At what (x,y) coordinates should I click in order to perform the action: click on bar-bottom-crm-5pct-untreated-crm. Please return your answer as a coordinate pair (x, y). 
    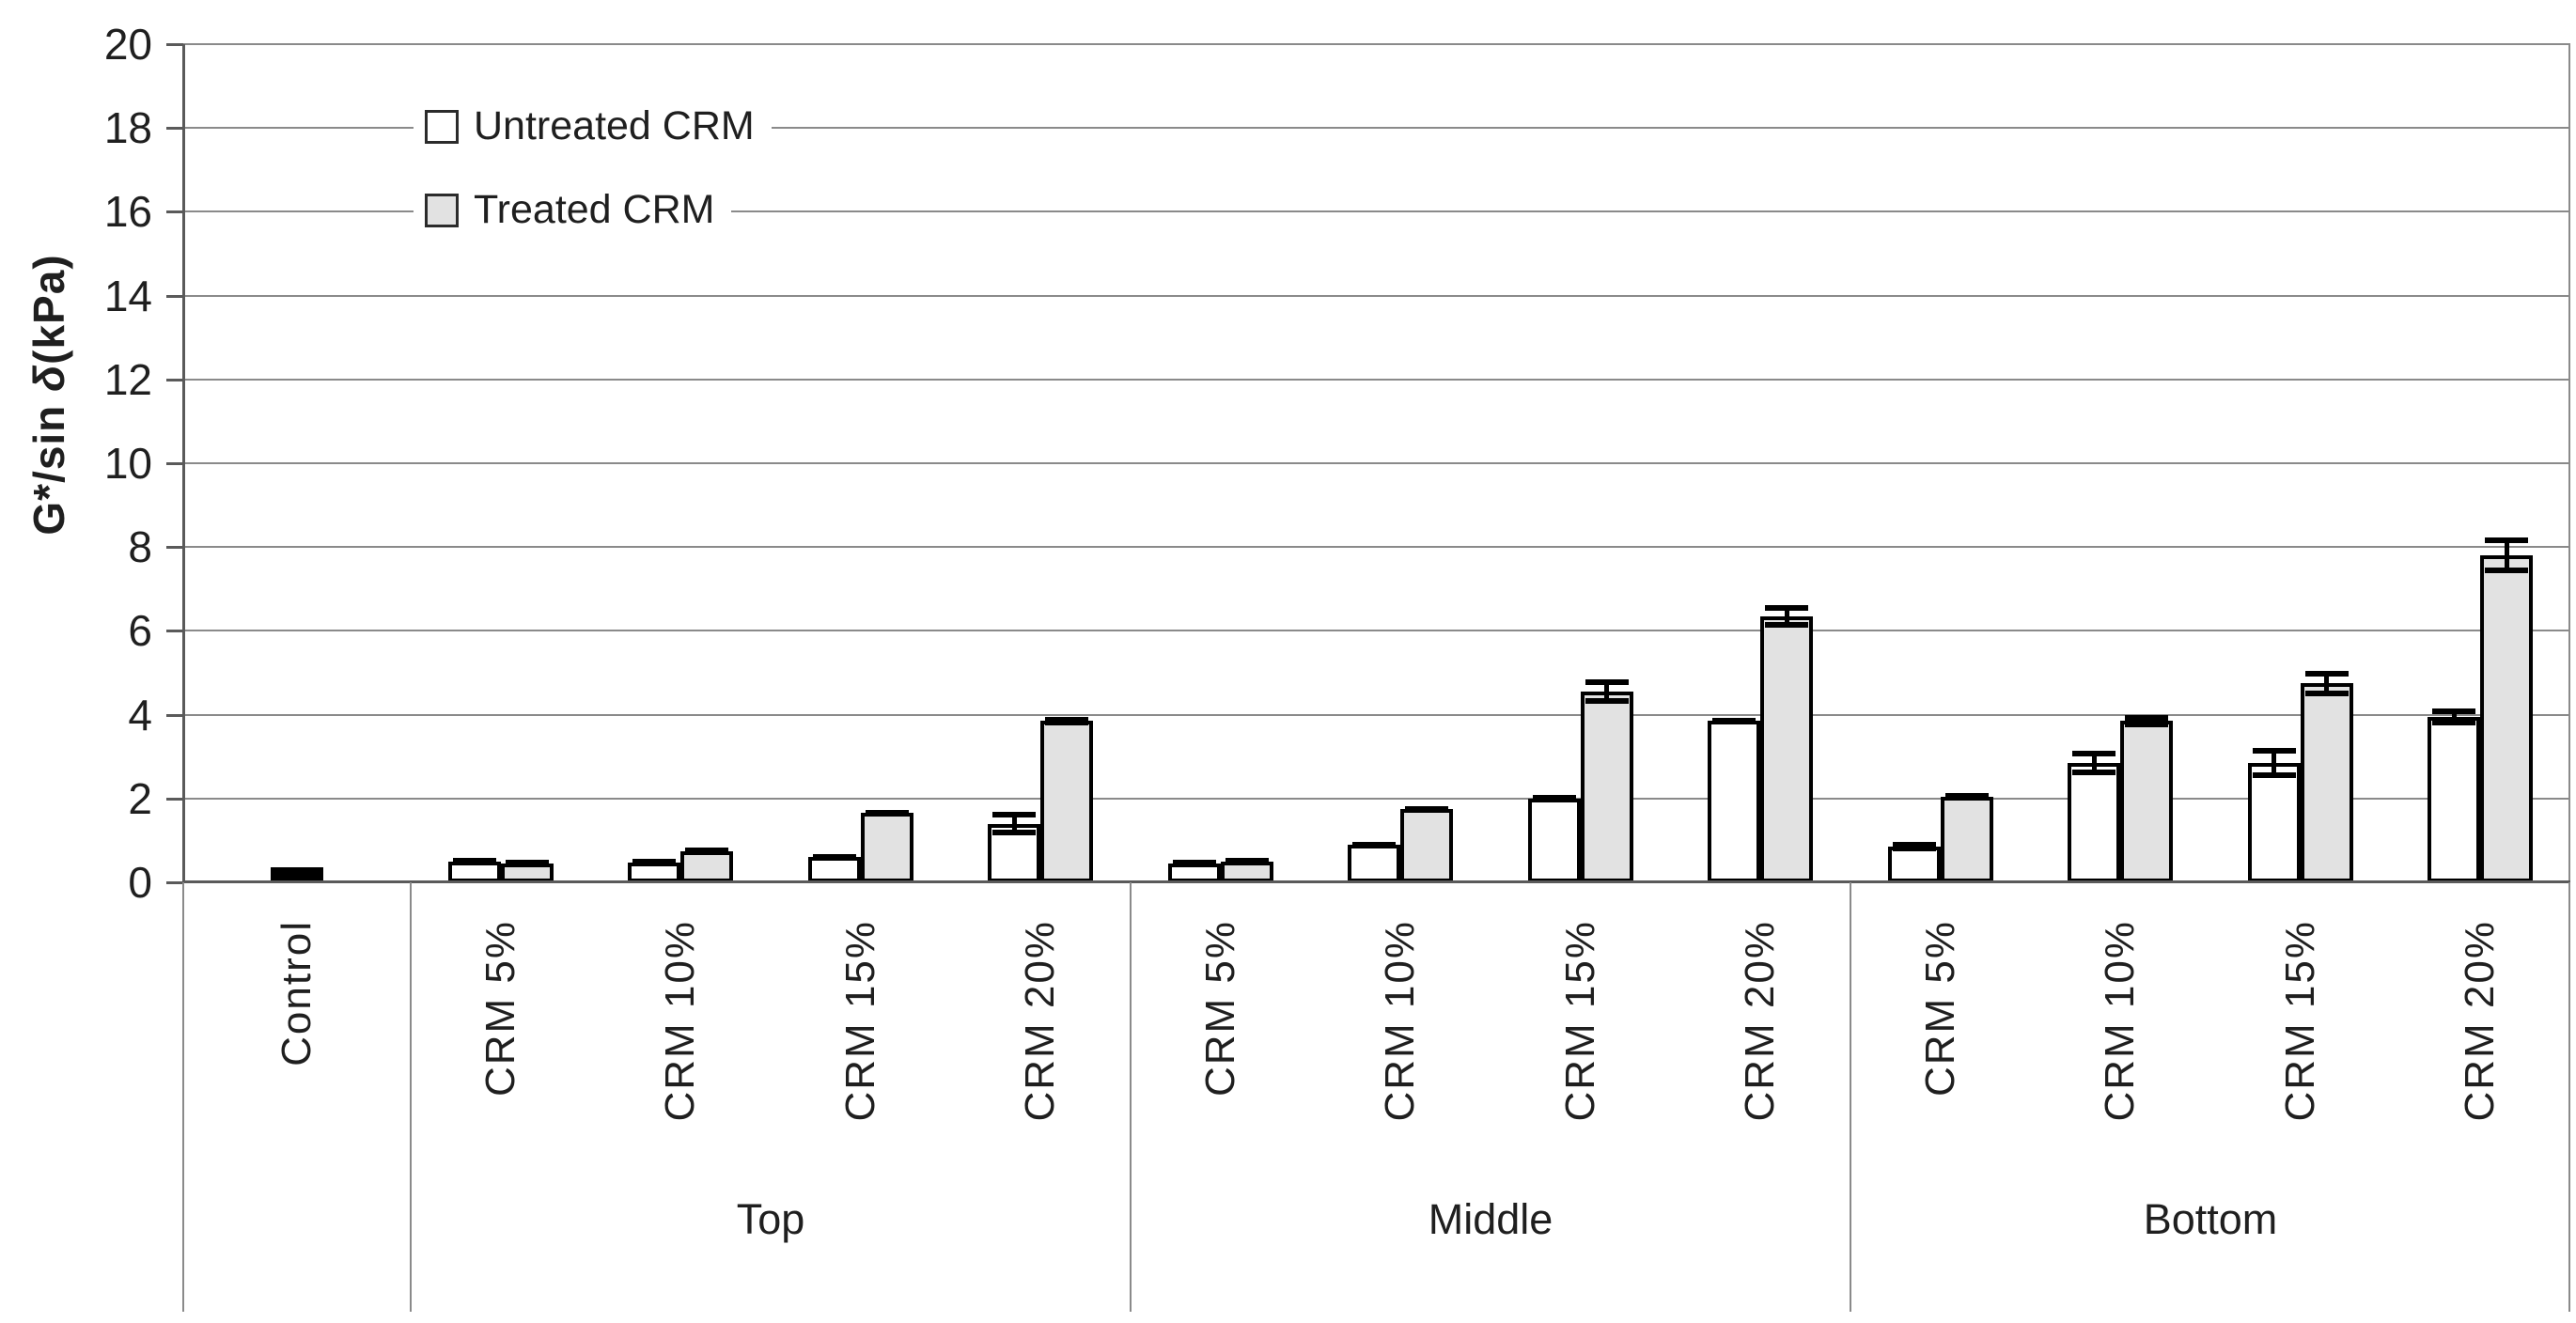
    Looking at the image, I should click on (1914, 864).